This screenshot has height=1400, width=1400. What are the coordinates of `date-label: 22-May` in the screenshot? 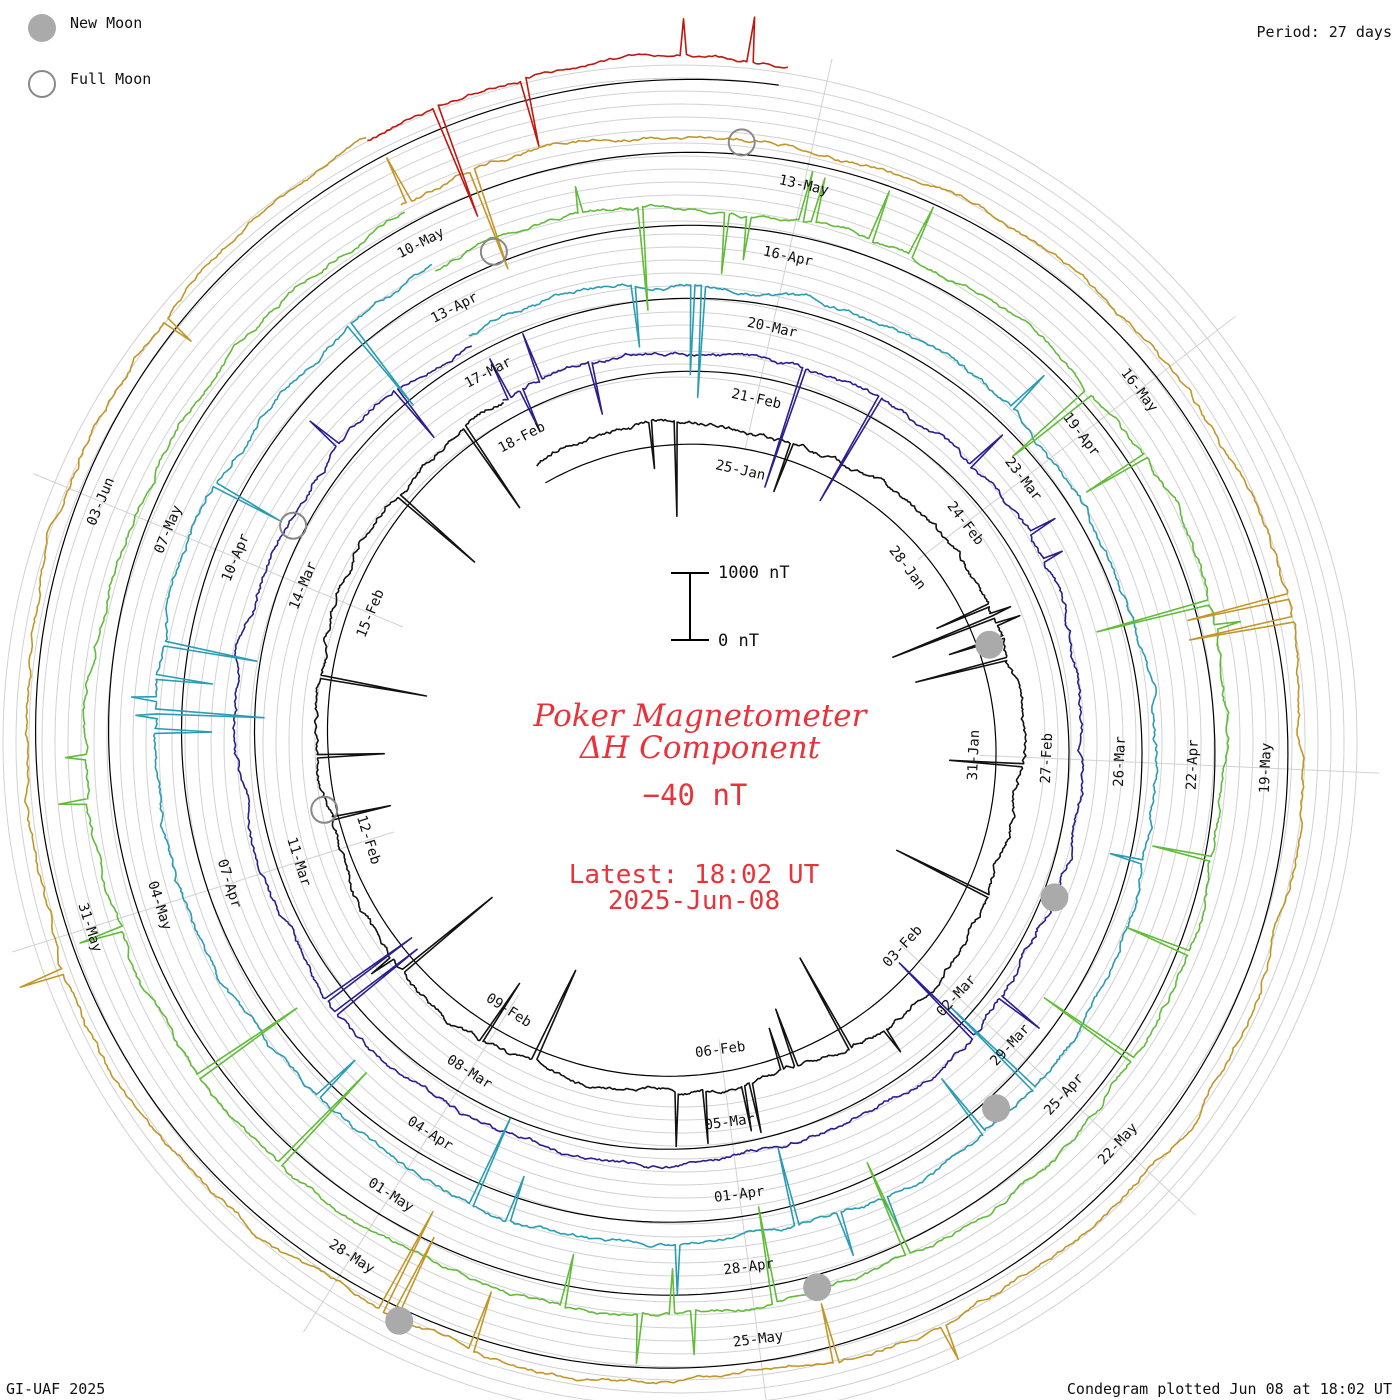 It's located at (1118, 1144).